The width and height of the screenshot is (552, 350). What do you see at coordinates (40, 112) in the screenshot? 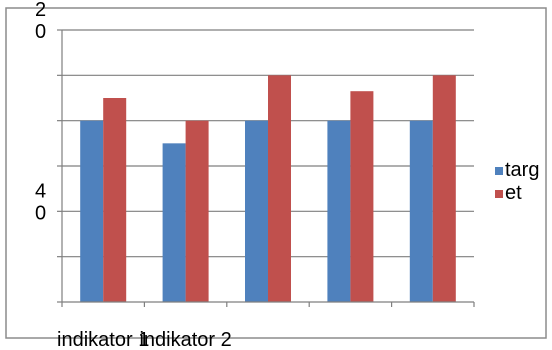
I see `y-tick-labels: 12040` at bounding box center [40, 112].